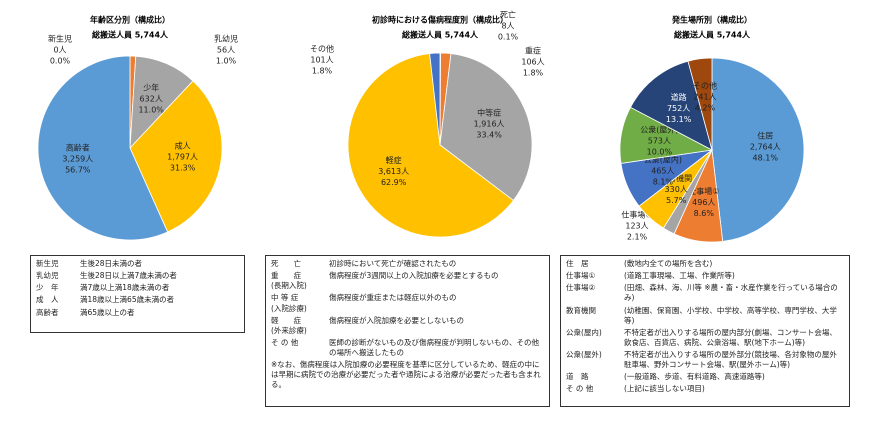  I want to click on slice-percent: 56.7%, so click(78, 170).